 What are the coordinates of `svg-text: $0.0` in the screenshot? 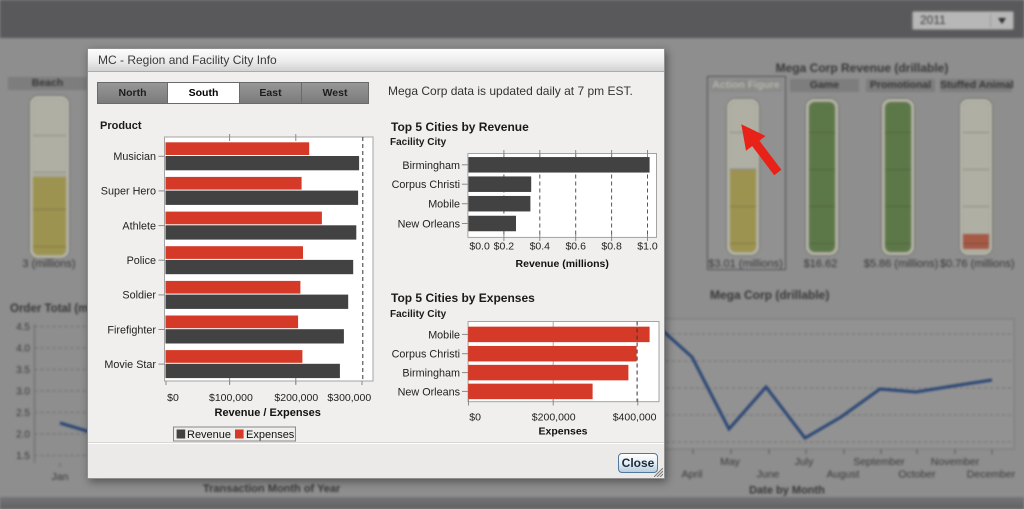 It's located at (479, 246).